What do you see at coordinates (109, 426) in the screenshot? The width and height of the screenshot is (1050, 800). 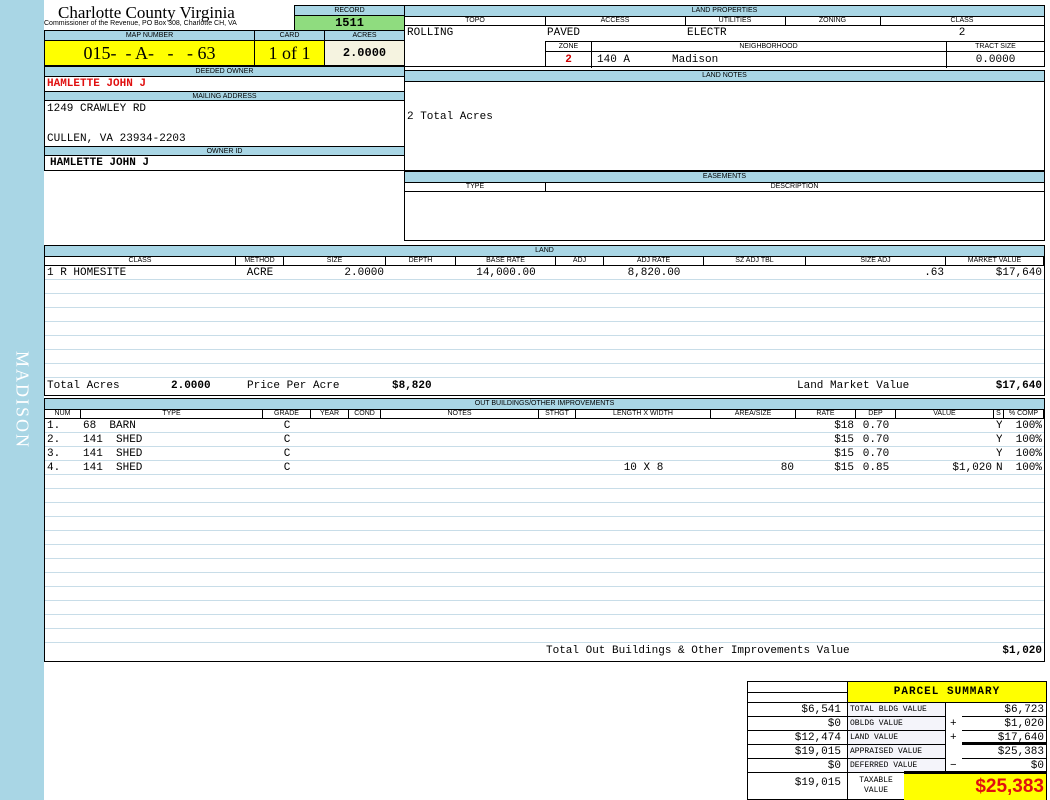 I see `table-cell: 68 BARN` at bounding box center [109, 426].